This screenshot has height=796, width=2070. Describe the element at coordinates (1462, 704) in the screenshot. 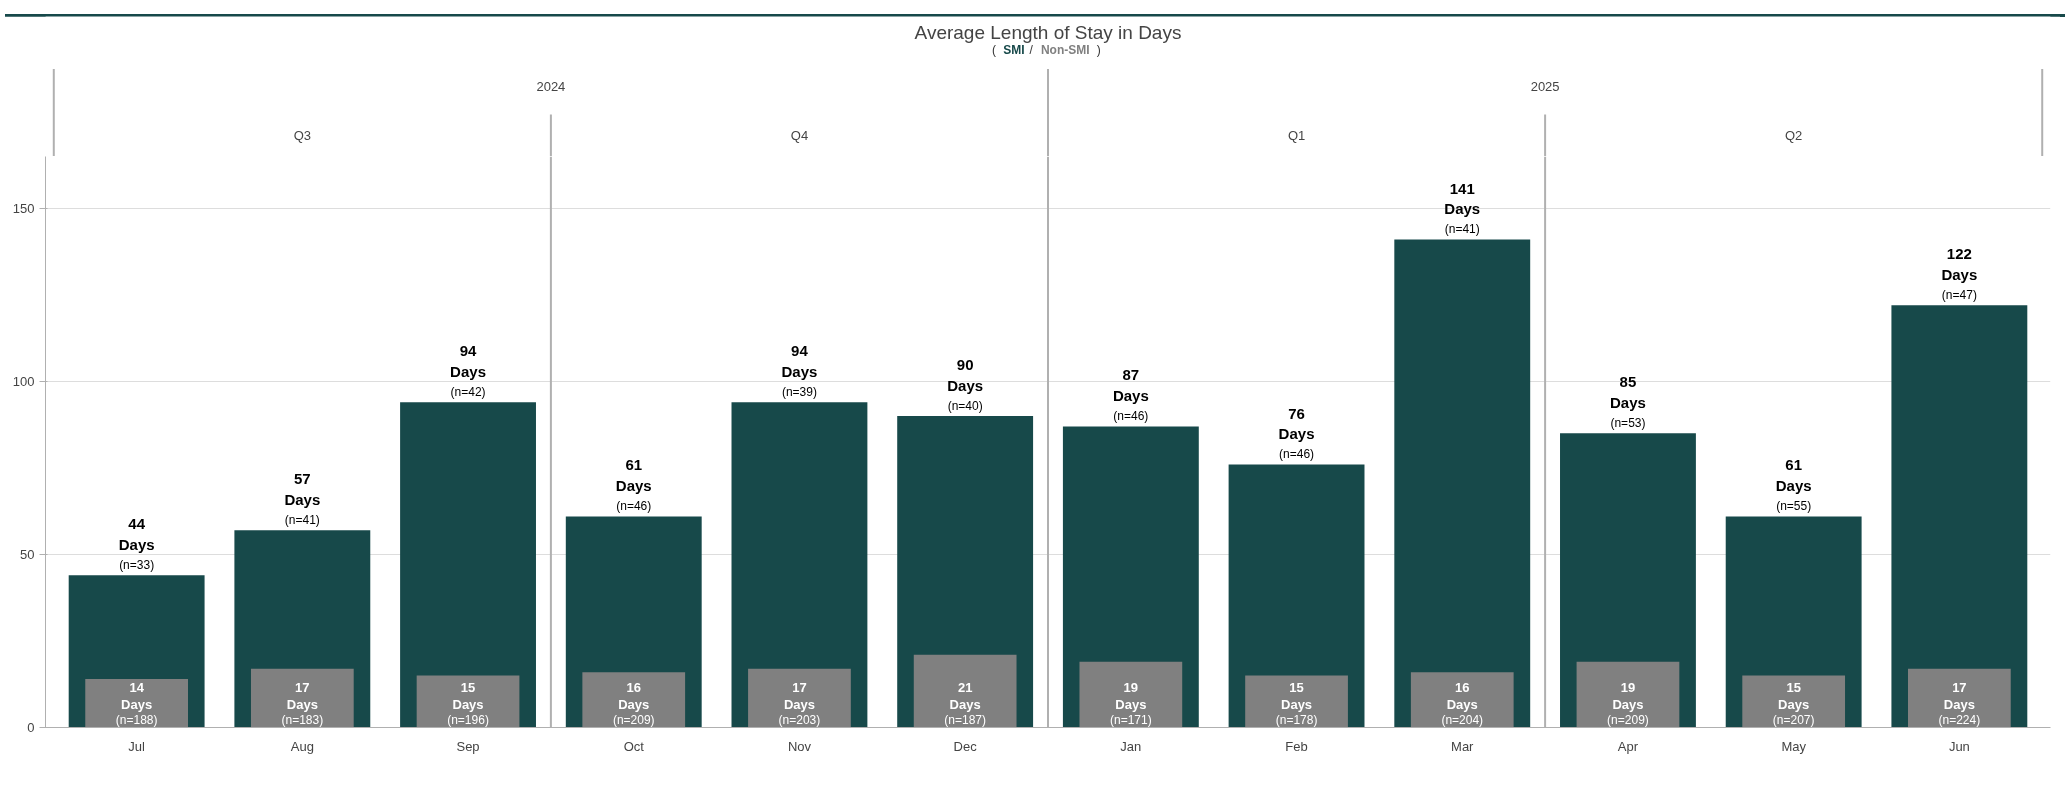

I see `data-label: 16 Days (n=204)` at that location.